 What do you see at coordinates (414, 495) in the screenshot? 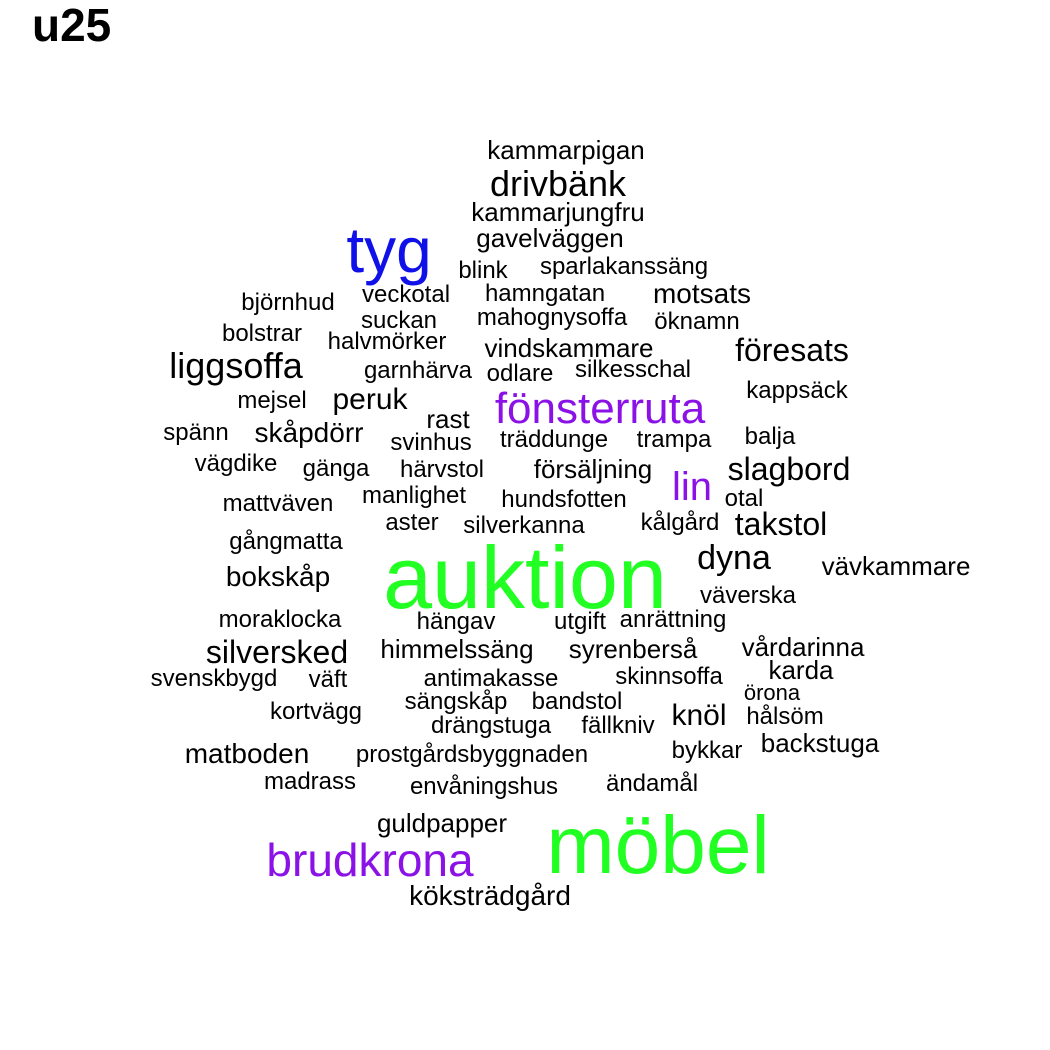
I see `word-manlighet: manlighet` at bounding box center [414, 495].